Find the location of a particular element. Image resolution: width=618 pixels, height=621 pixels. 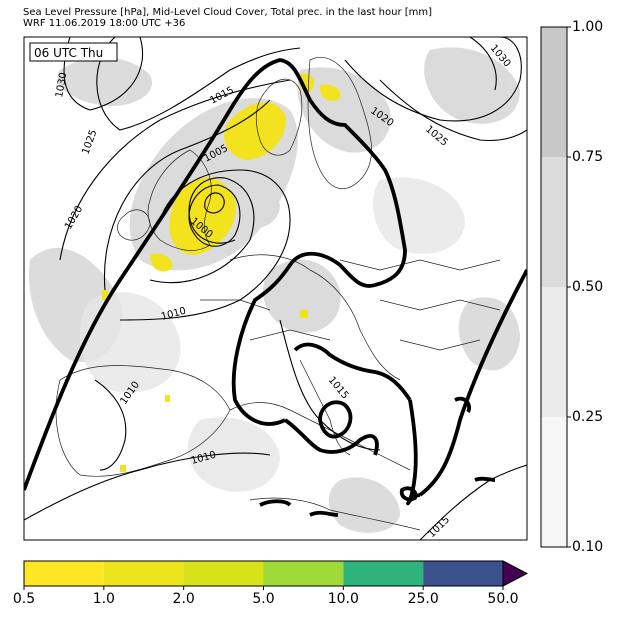

cloud-cover-colorbar is located at coordinates (555, 287).